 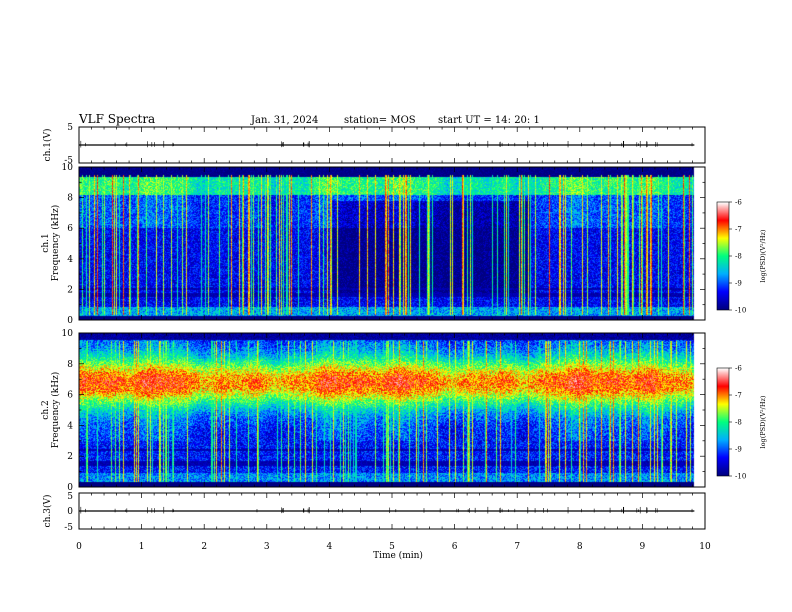 I want to click on ch3-ytick-top: 5, so click(x=70, y=497).